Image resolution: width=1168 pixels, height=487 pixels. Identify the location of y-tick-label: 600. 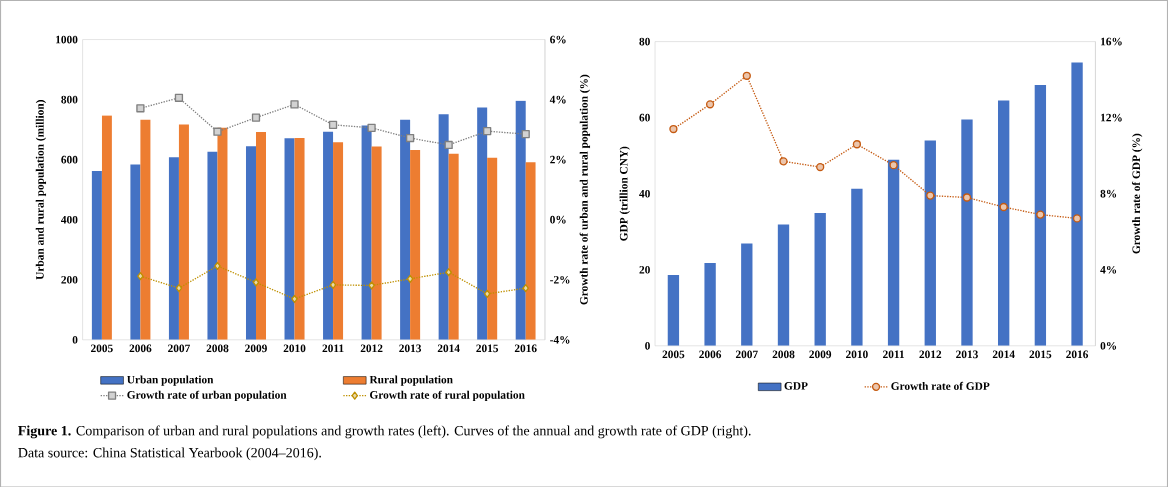
(69, 159).